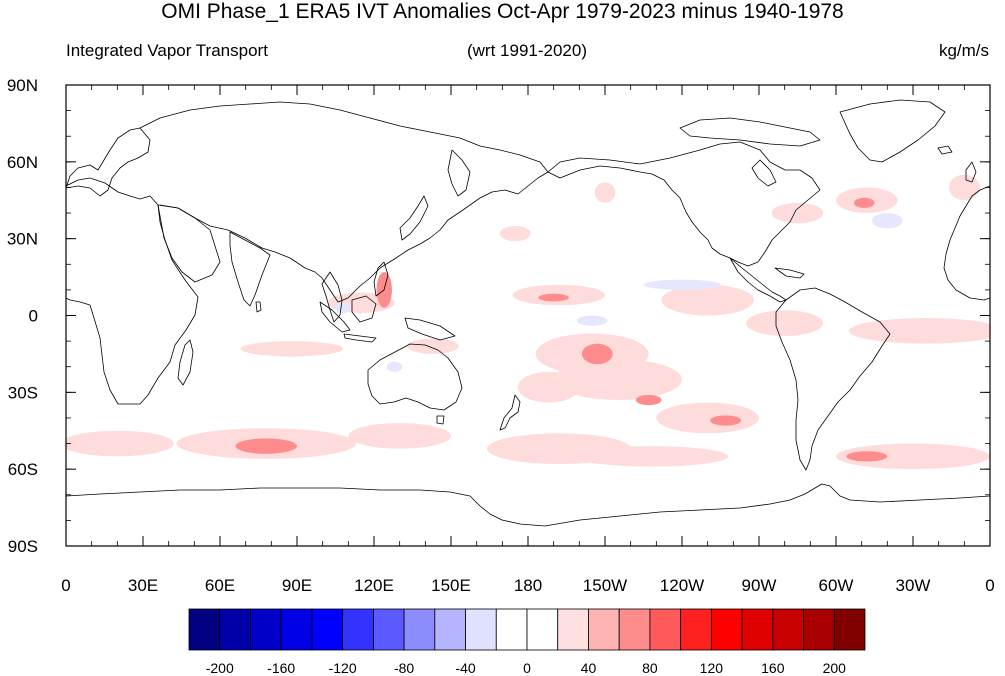 The width and height of the screenshot is (1005, 676). Describe the element at coordinates (143, 585) in the screenshot. I see `lon-label: 30E` at that location.